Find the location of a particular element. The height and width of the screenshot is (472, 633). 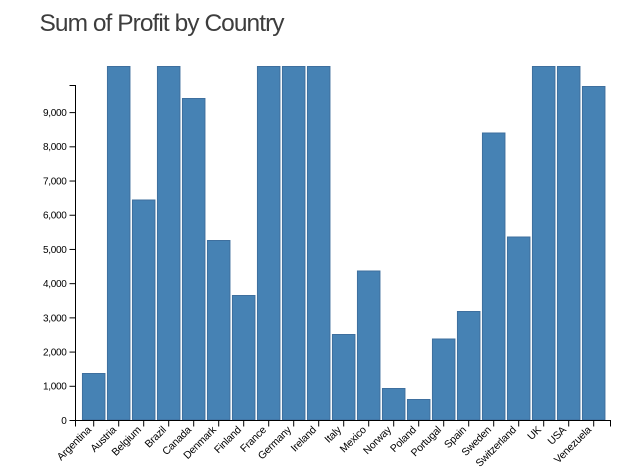

svg-text: Ireland is located at coordinates (304, 439).